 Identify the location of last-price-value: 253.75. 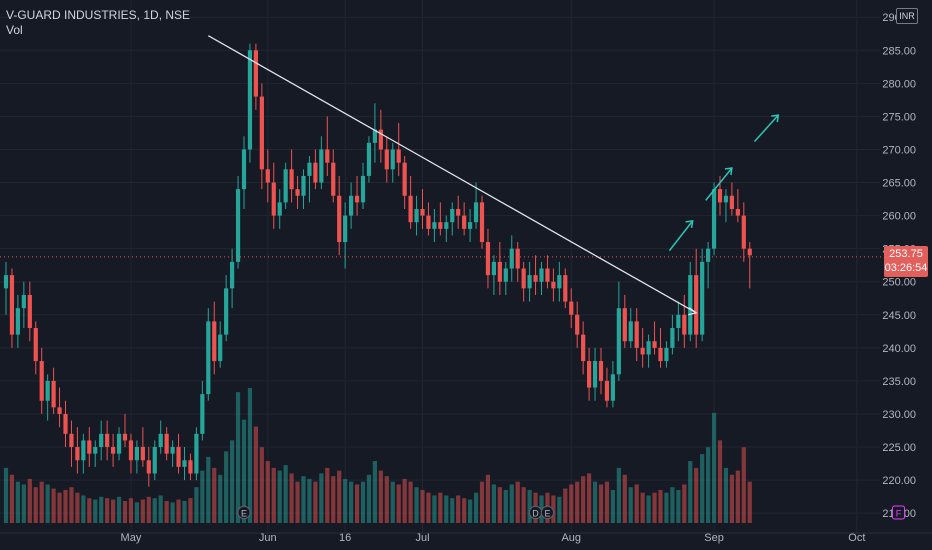
(906, 254).